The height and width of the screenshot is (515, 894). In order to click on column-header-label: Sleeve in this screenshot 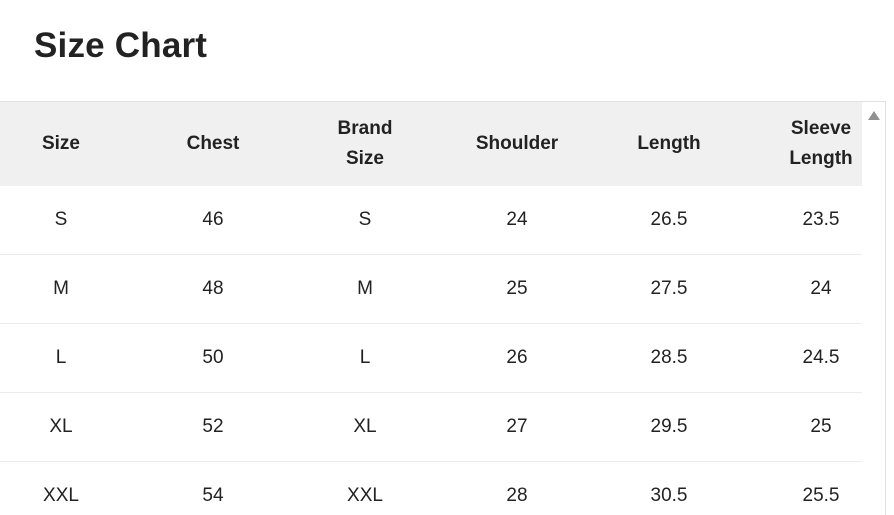, I will do `click(804, 129)`.